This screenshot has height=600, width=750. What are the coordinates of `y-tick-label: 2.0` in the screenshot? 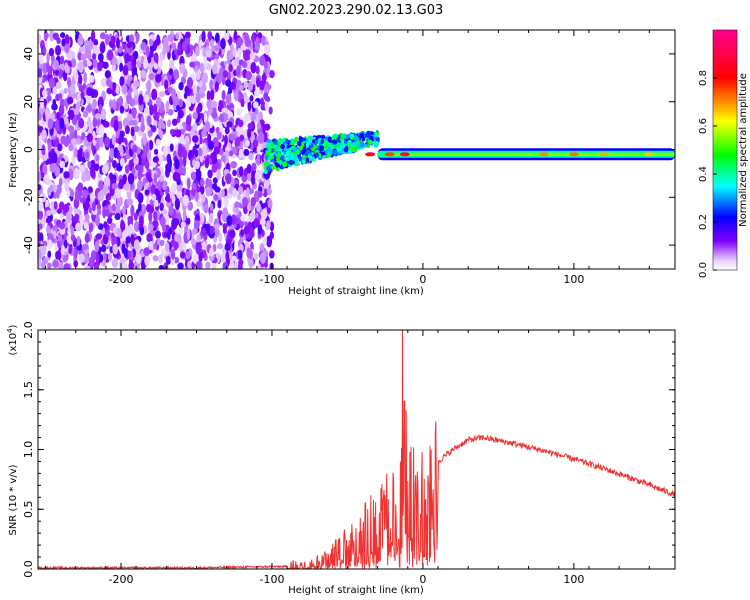 It's located at (28, 330).